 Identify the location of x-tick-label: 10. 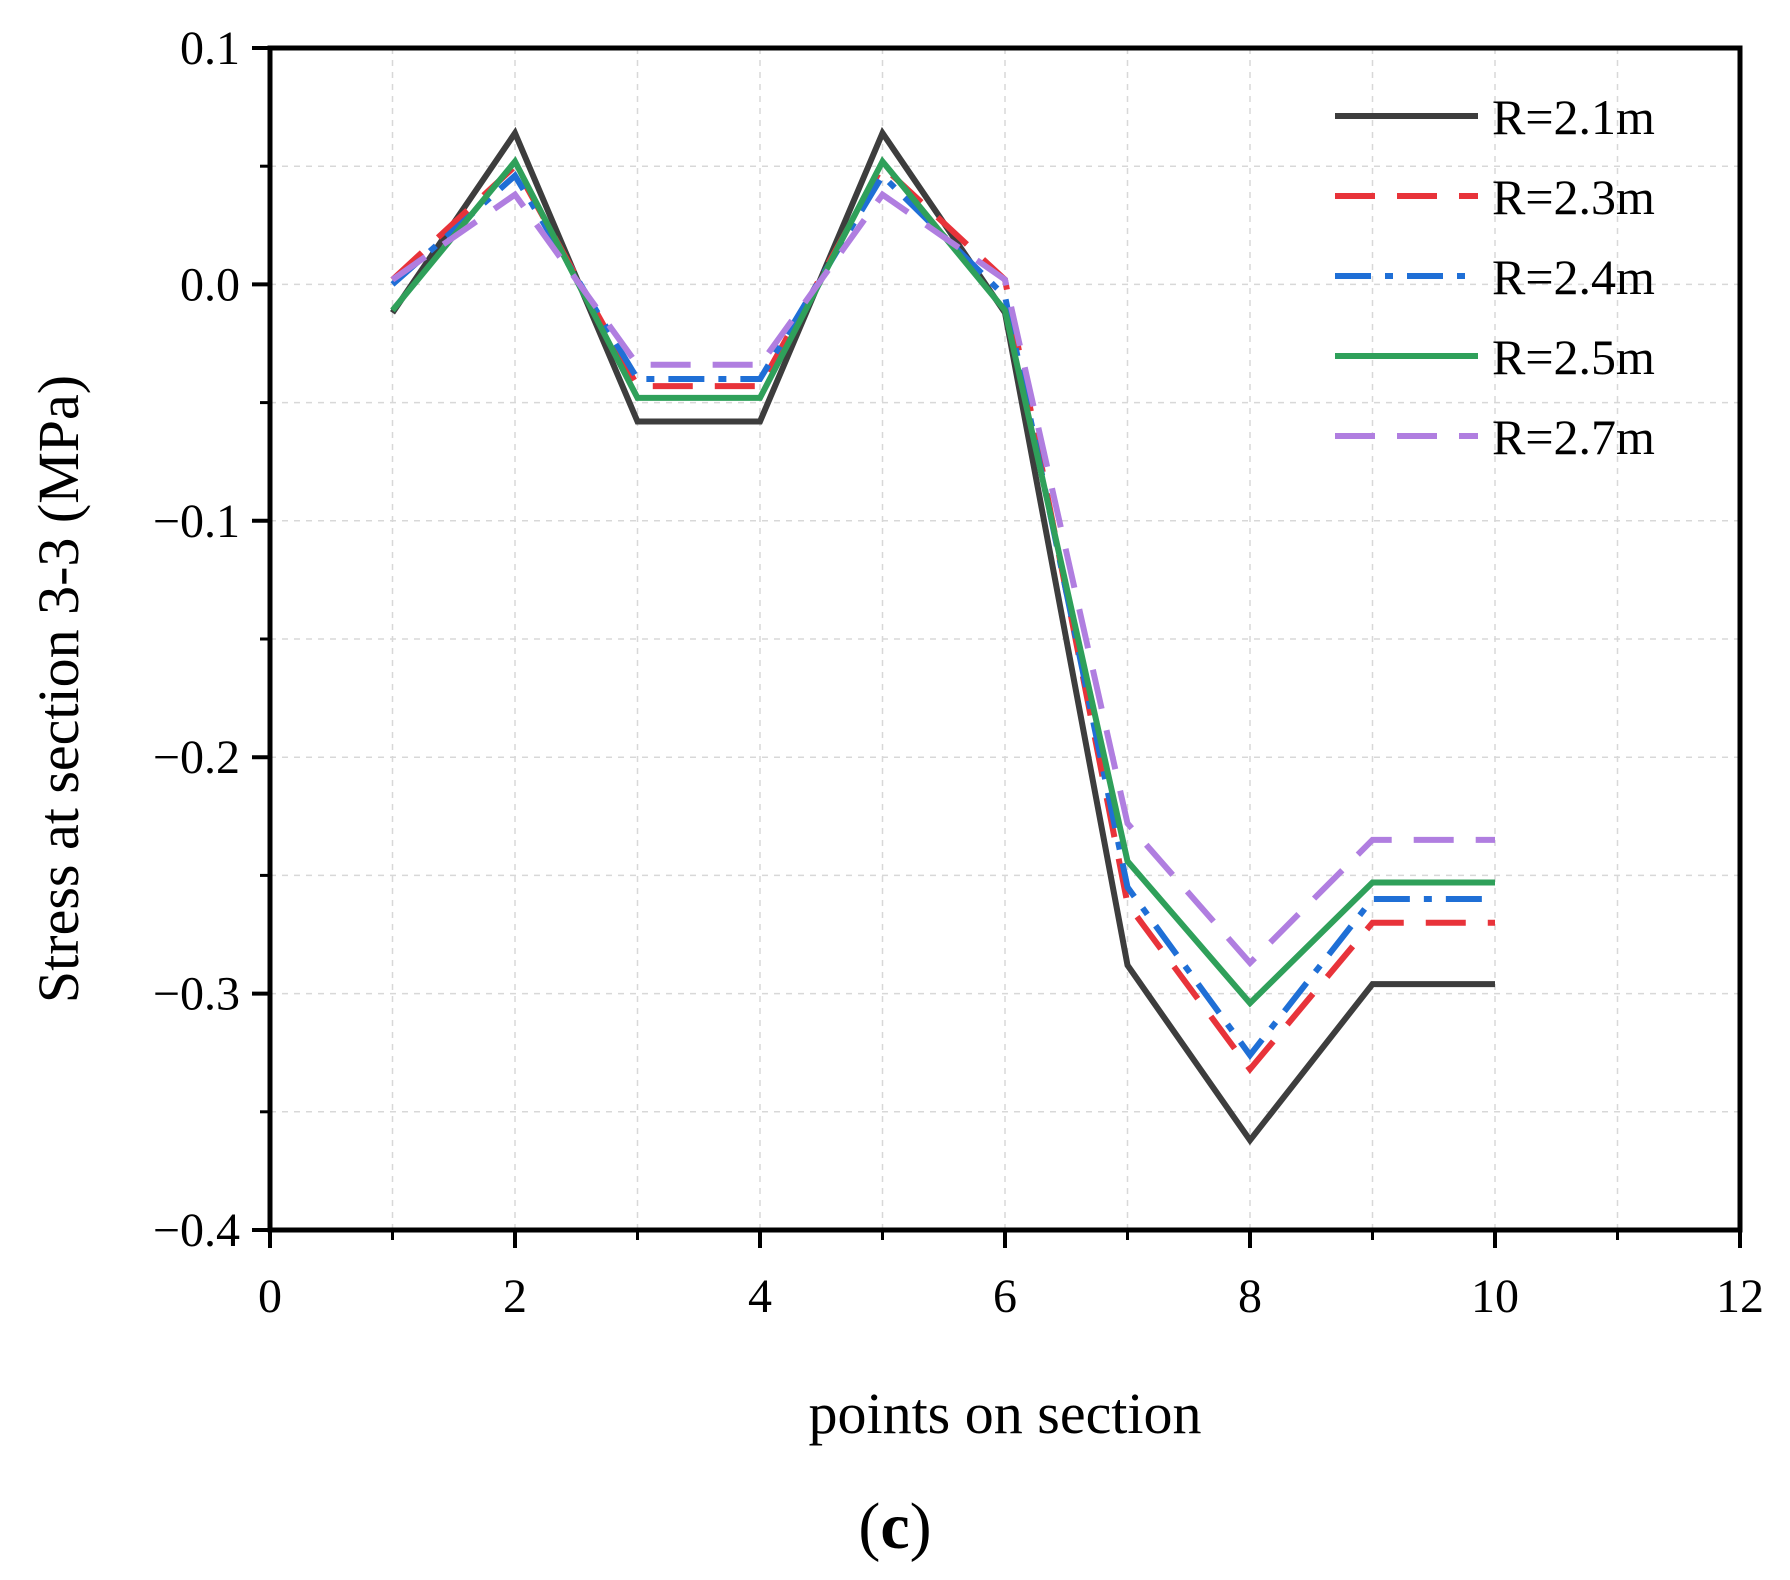
(1495, 1296).